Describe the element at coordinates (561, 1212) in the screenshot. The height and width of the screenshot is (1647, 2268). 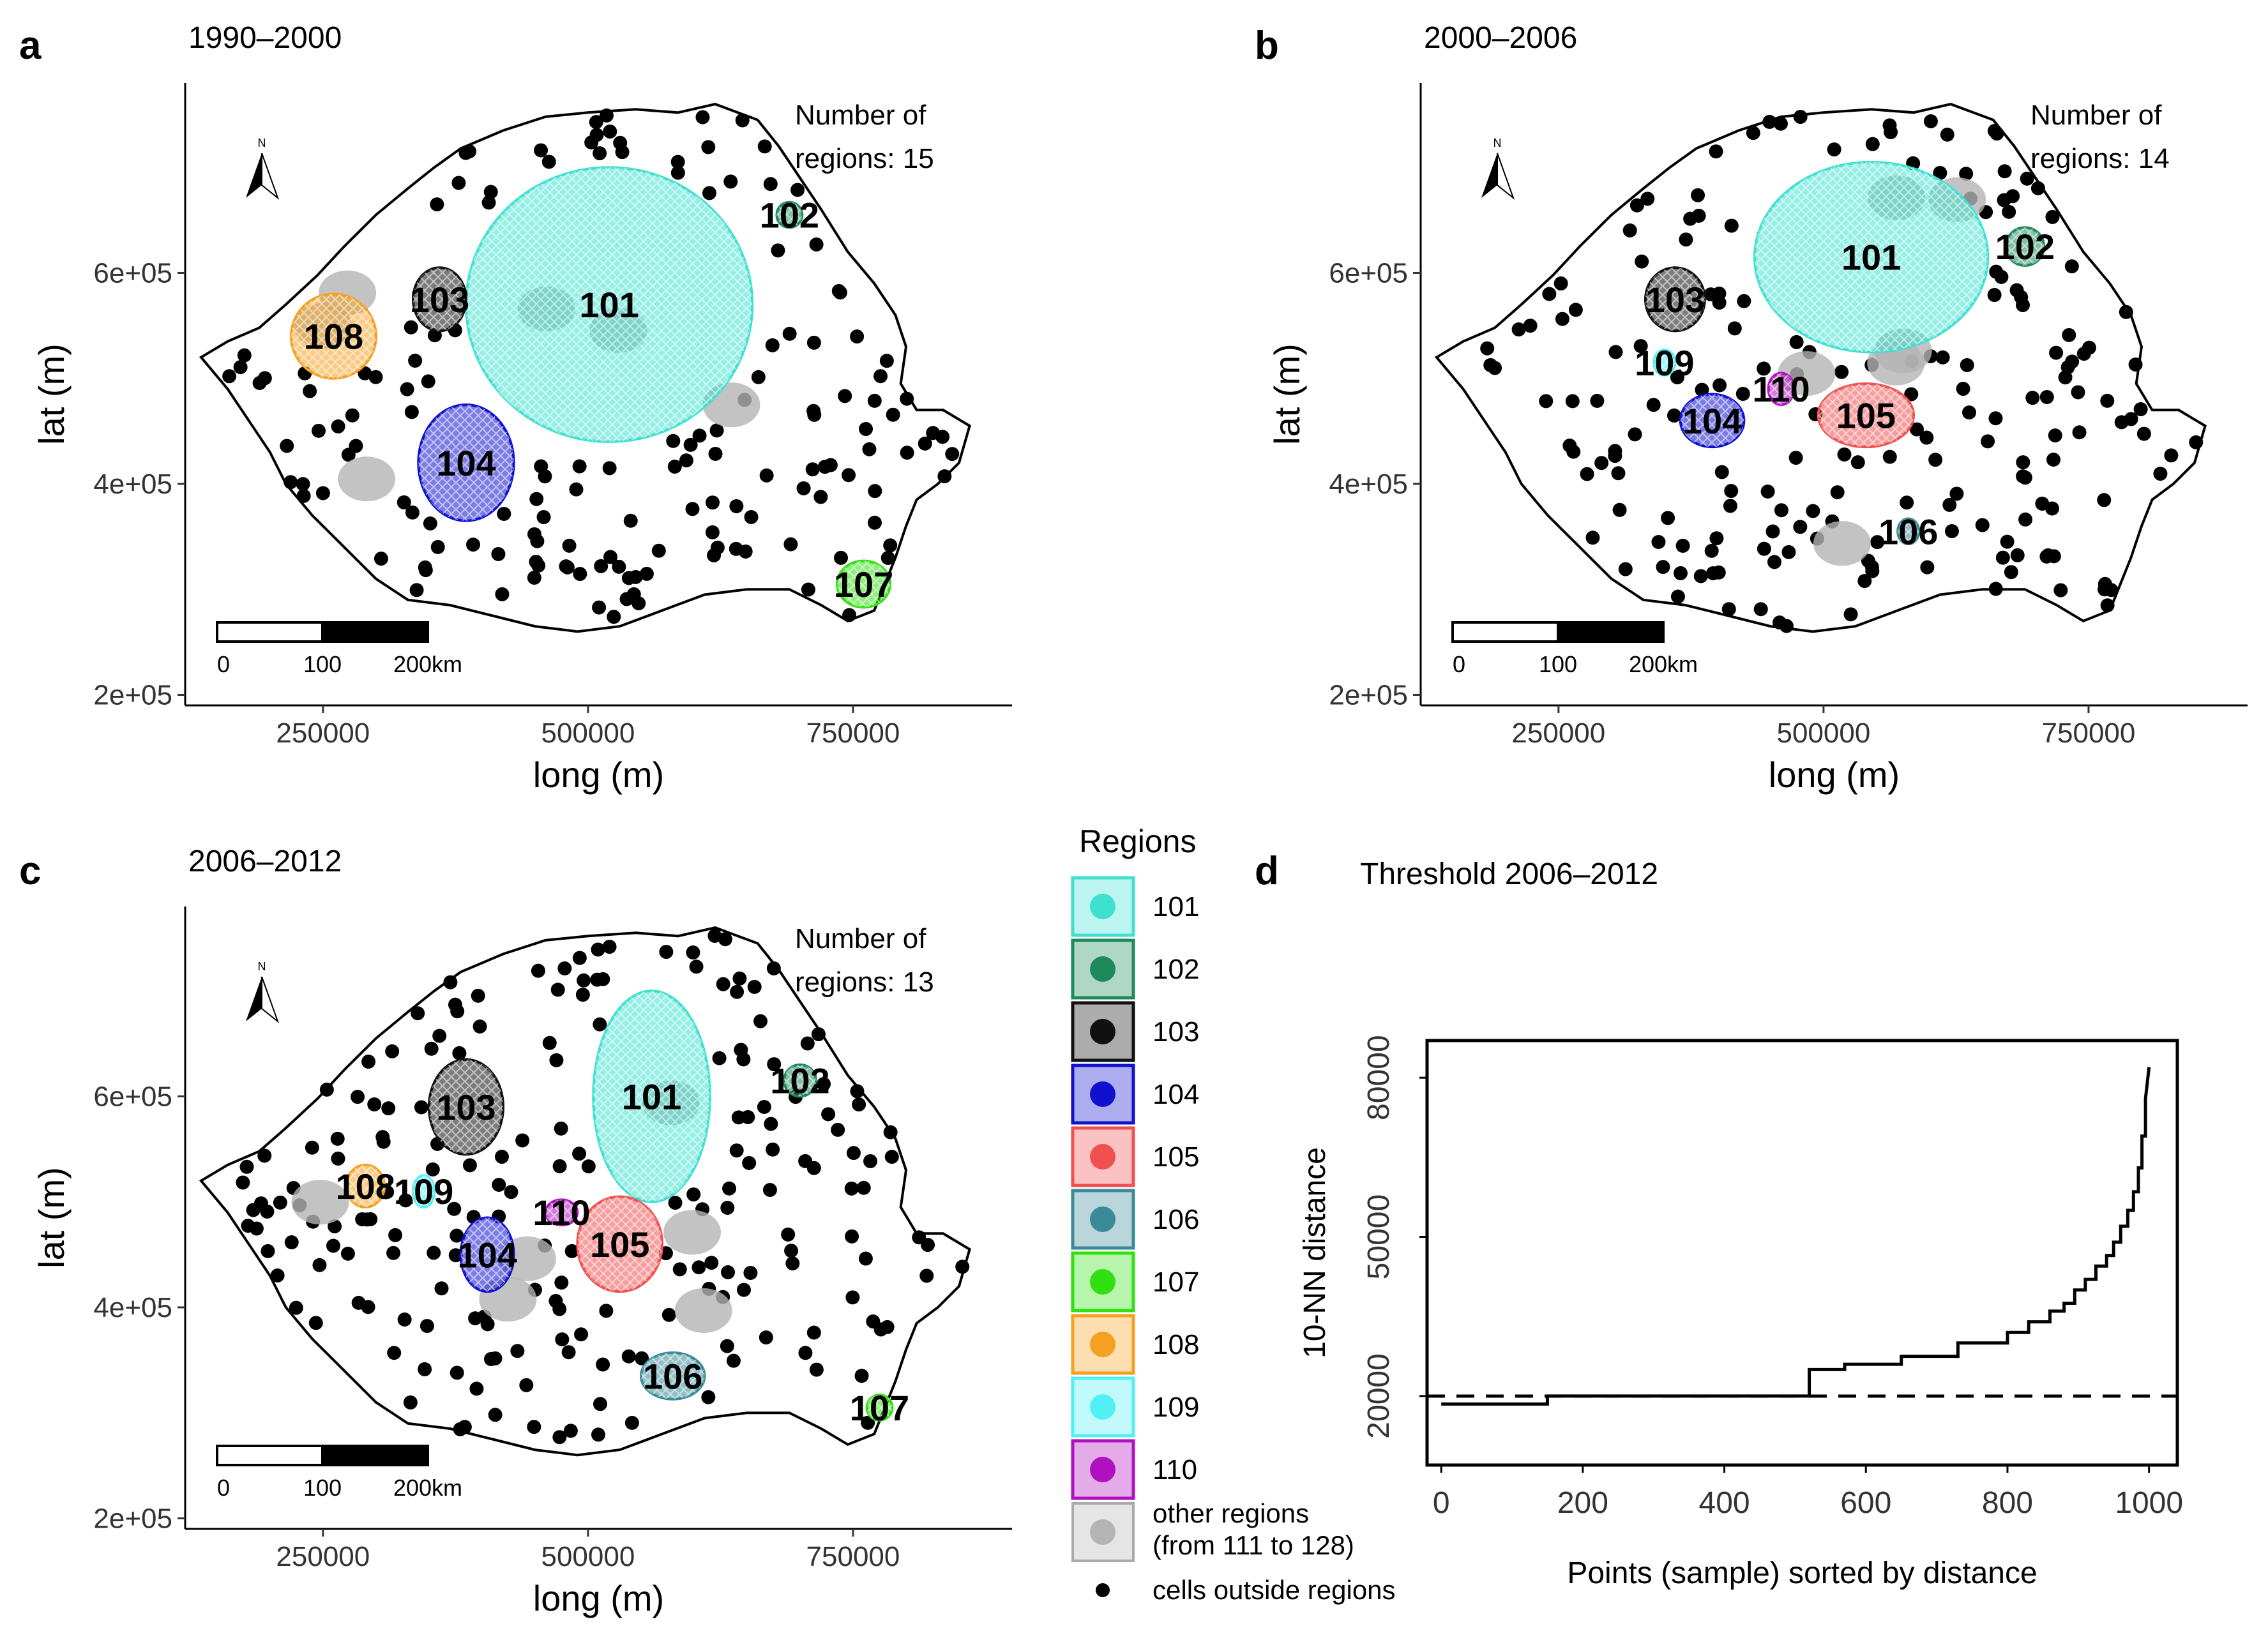
I see `region-label-110: 110` at that location.